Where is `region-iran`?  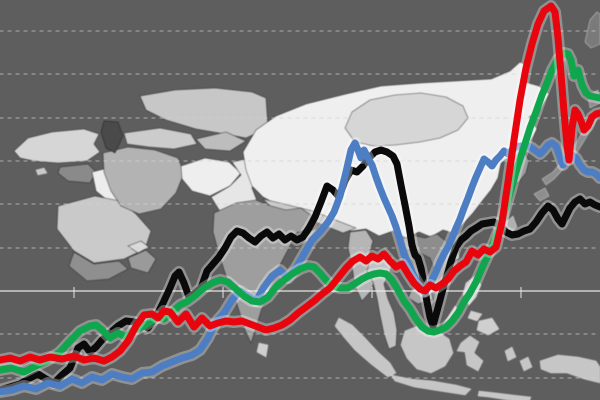
region-iran is located at coordinates (143, 180).